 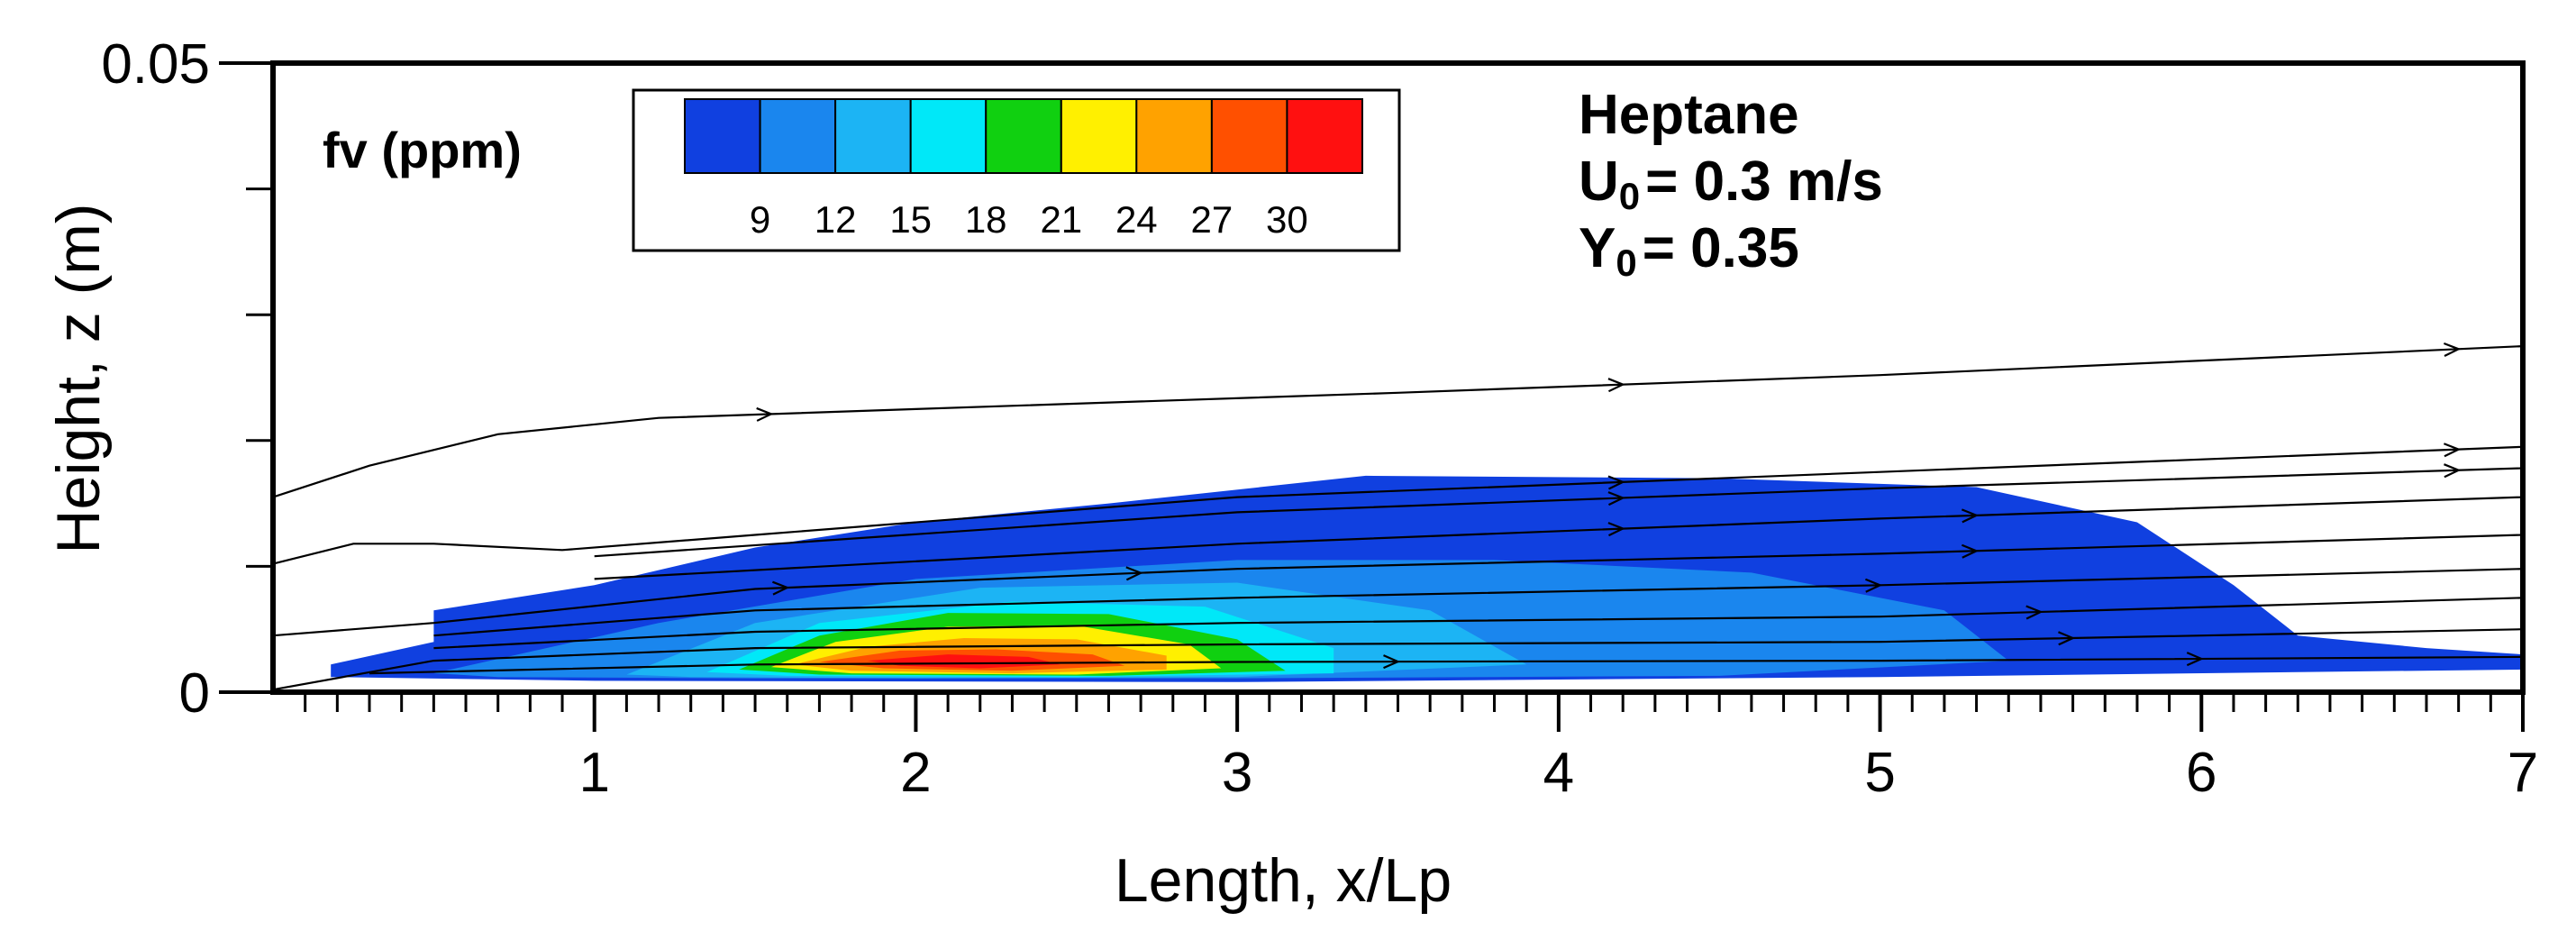 What do you see at coordinates (593, 773) in the screenshot?
I see `x-tick-label: 1` at bounding box center [593, 773].